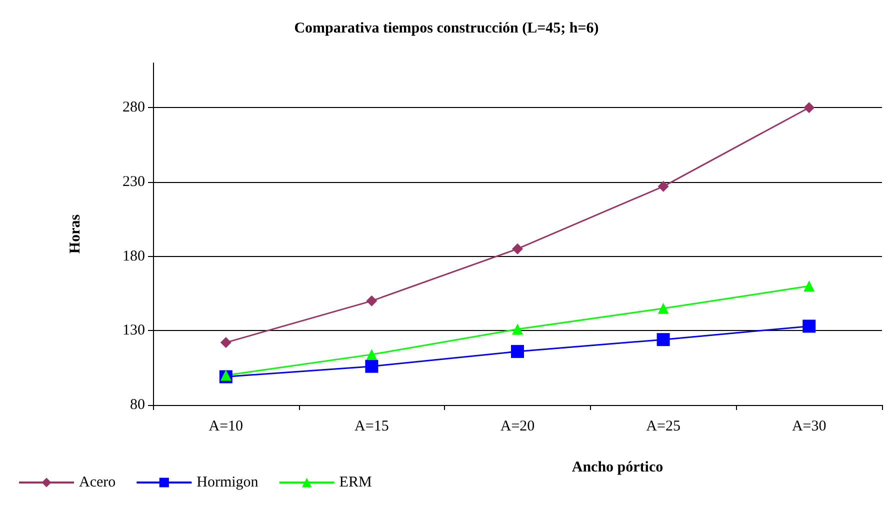  I want to click on x-tick-label: A=25, so click(663, 426).